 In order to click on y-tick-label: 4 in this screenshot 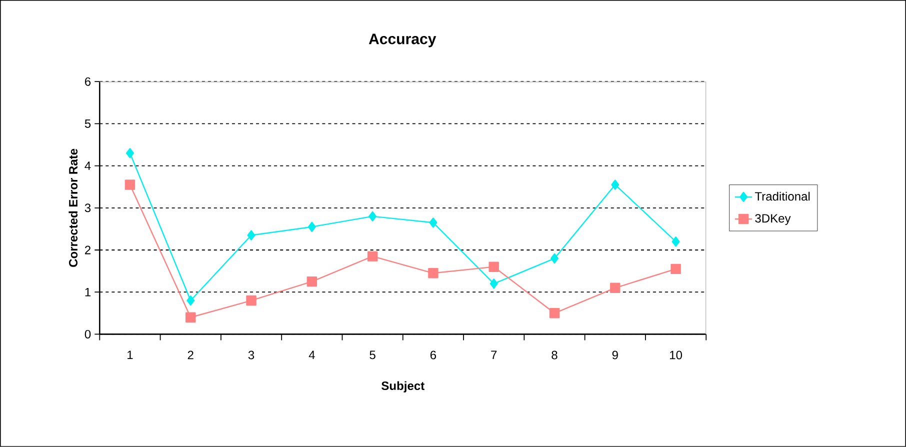, I will do `click(87, 166)`.